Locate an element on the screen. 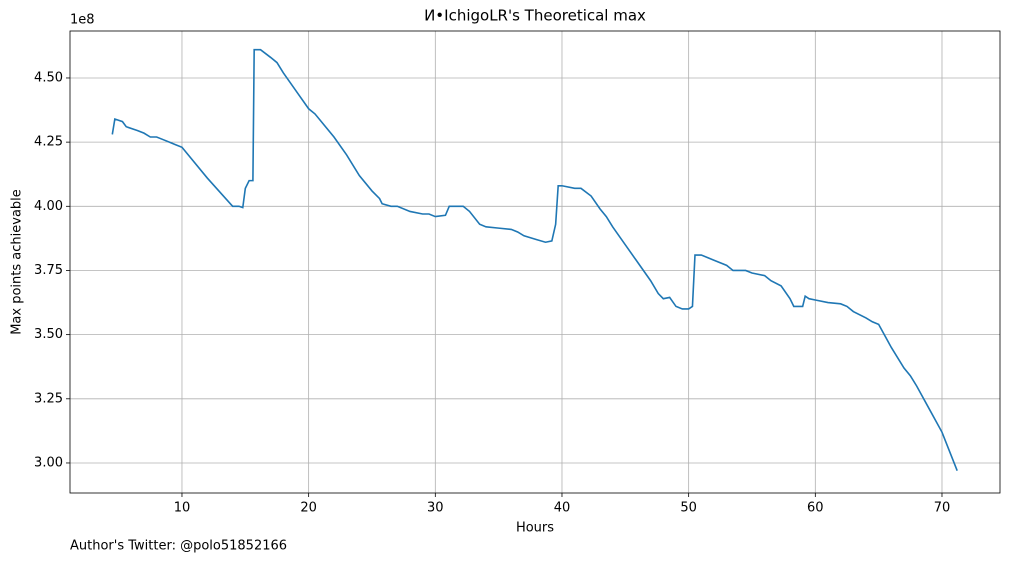  x-tick-label: 50 is located at coordinates (688, 508).